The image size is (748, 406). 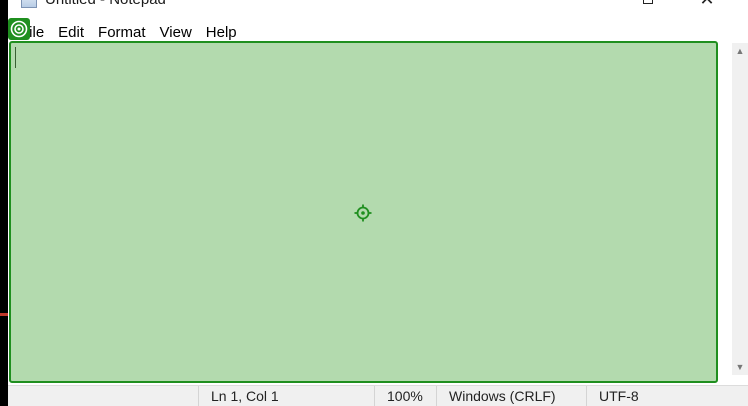 I want to click on close-button: ✕, so click(x=707, y=5).